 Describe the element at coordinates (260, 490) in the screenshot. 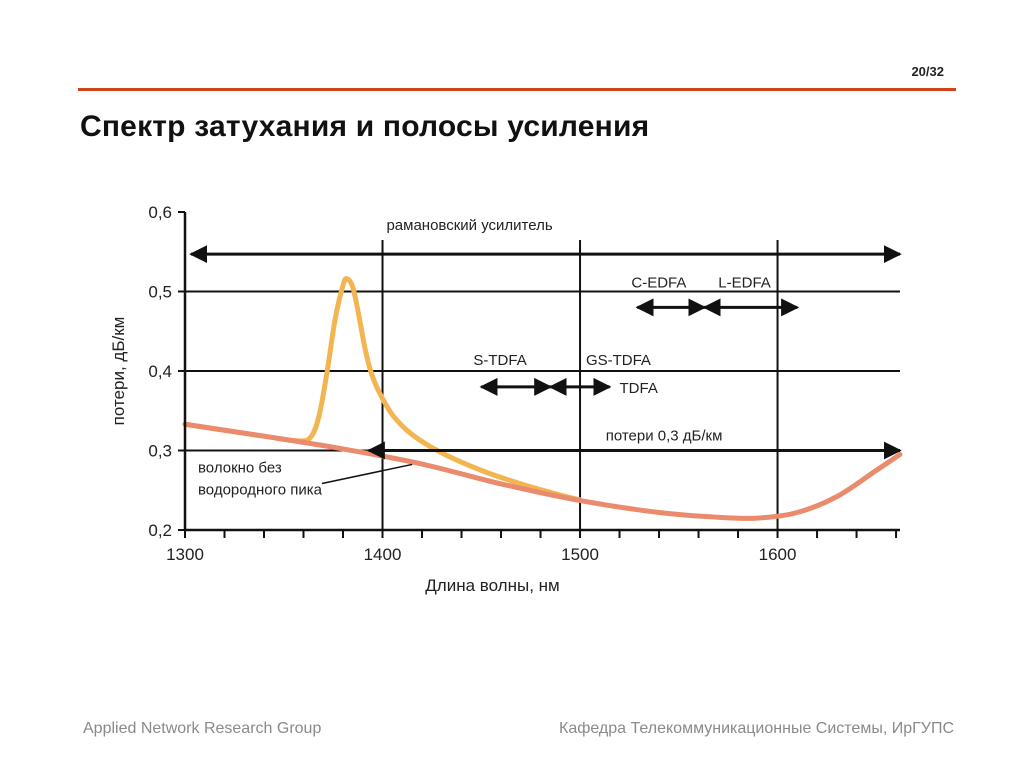

I see `annotation-label: водородного пика` at that location.